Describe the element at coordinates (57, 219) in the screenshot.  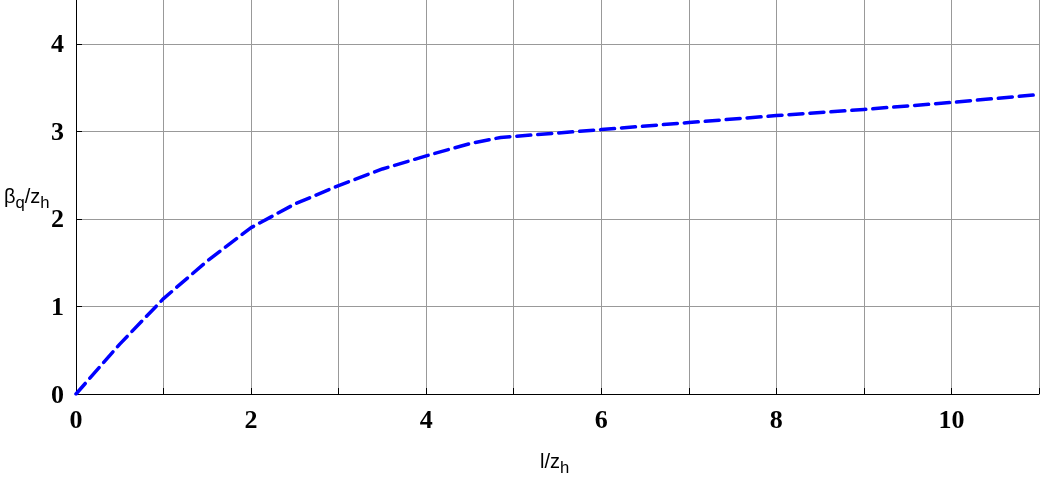
I see `y-tick-label: 2` at that location.